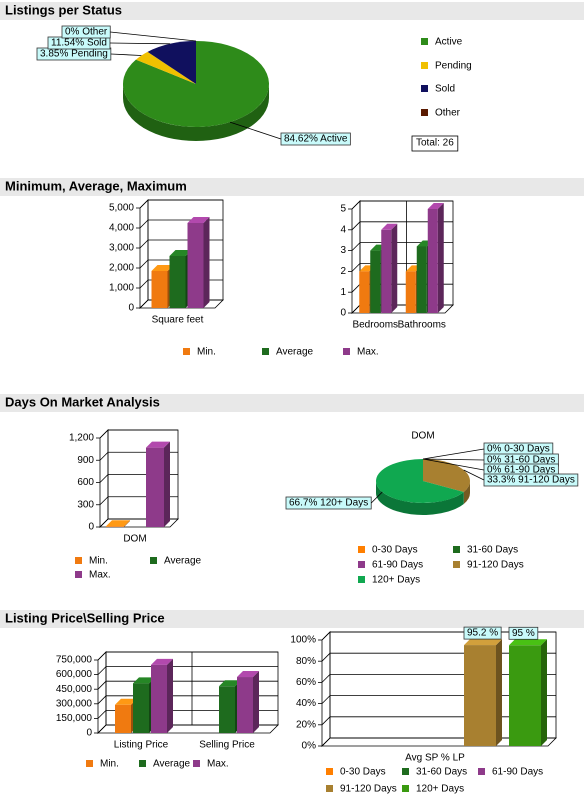  What do you see at coordinates (449, 42) in the screenshot?
I see `legend-label: Active` at bounding box center [449, 42].